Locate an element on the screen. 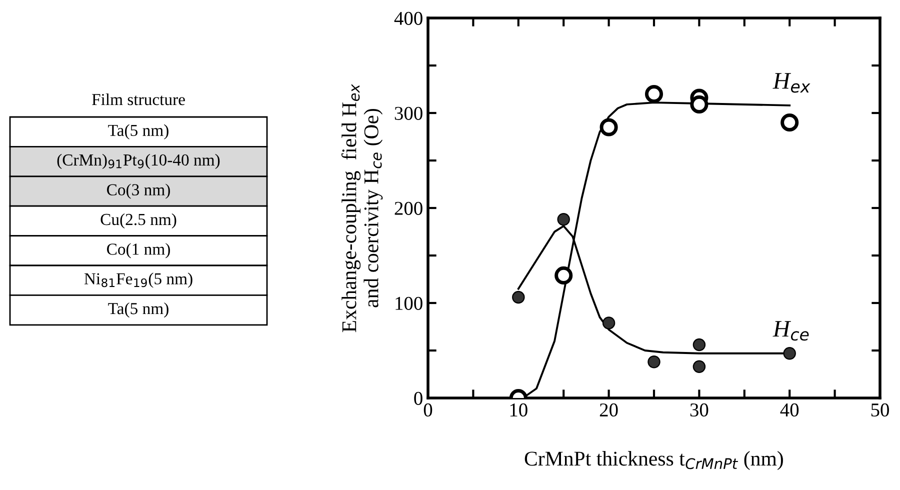 The height and width of the screenshot is (490, 900). series-label: H$_{ce}$ is located at coordinates (790, 331).